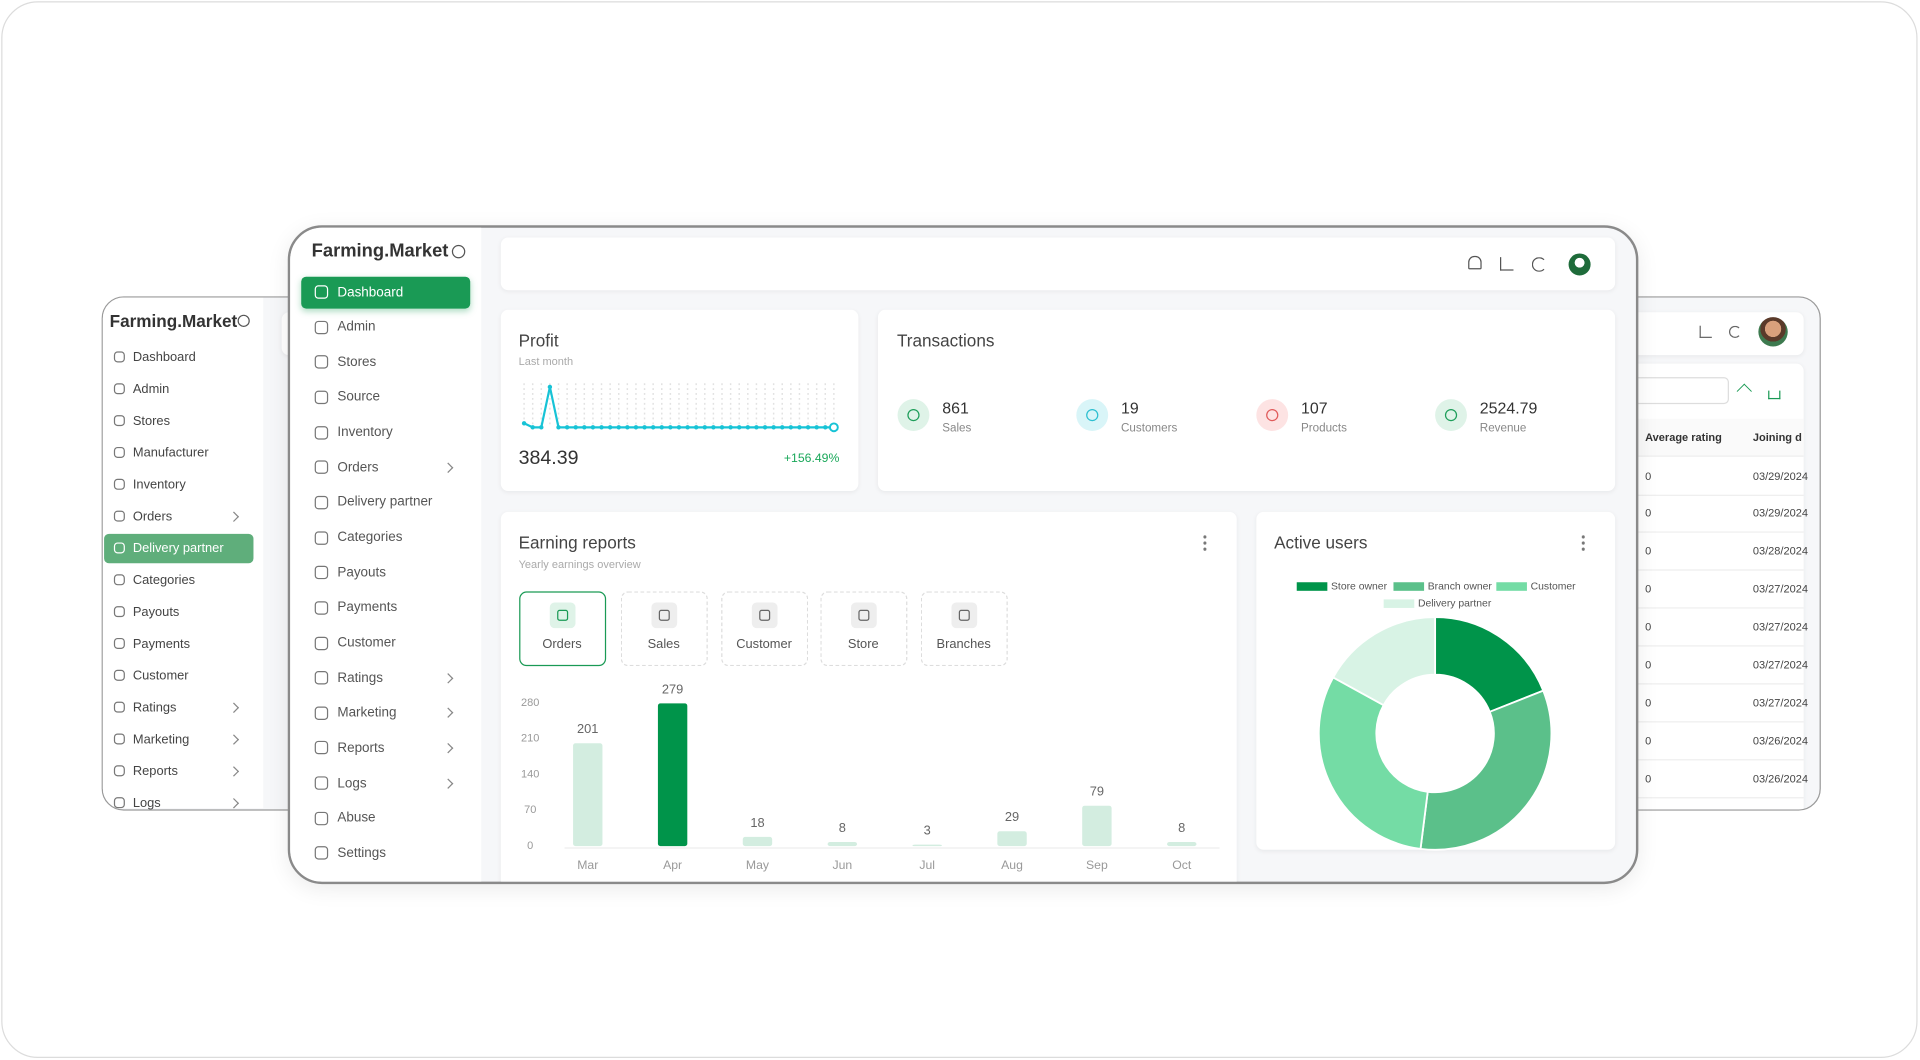 Image resolution: width=1920 pixels, height=1060 pixels. What do you see at coordinates (671, 688) in the screenshot?
I see `value-label: 279` at bounding box center [671, 688].